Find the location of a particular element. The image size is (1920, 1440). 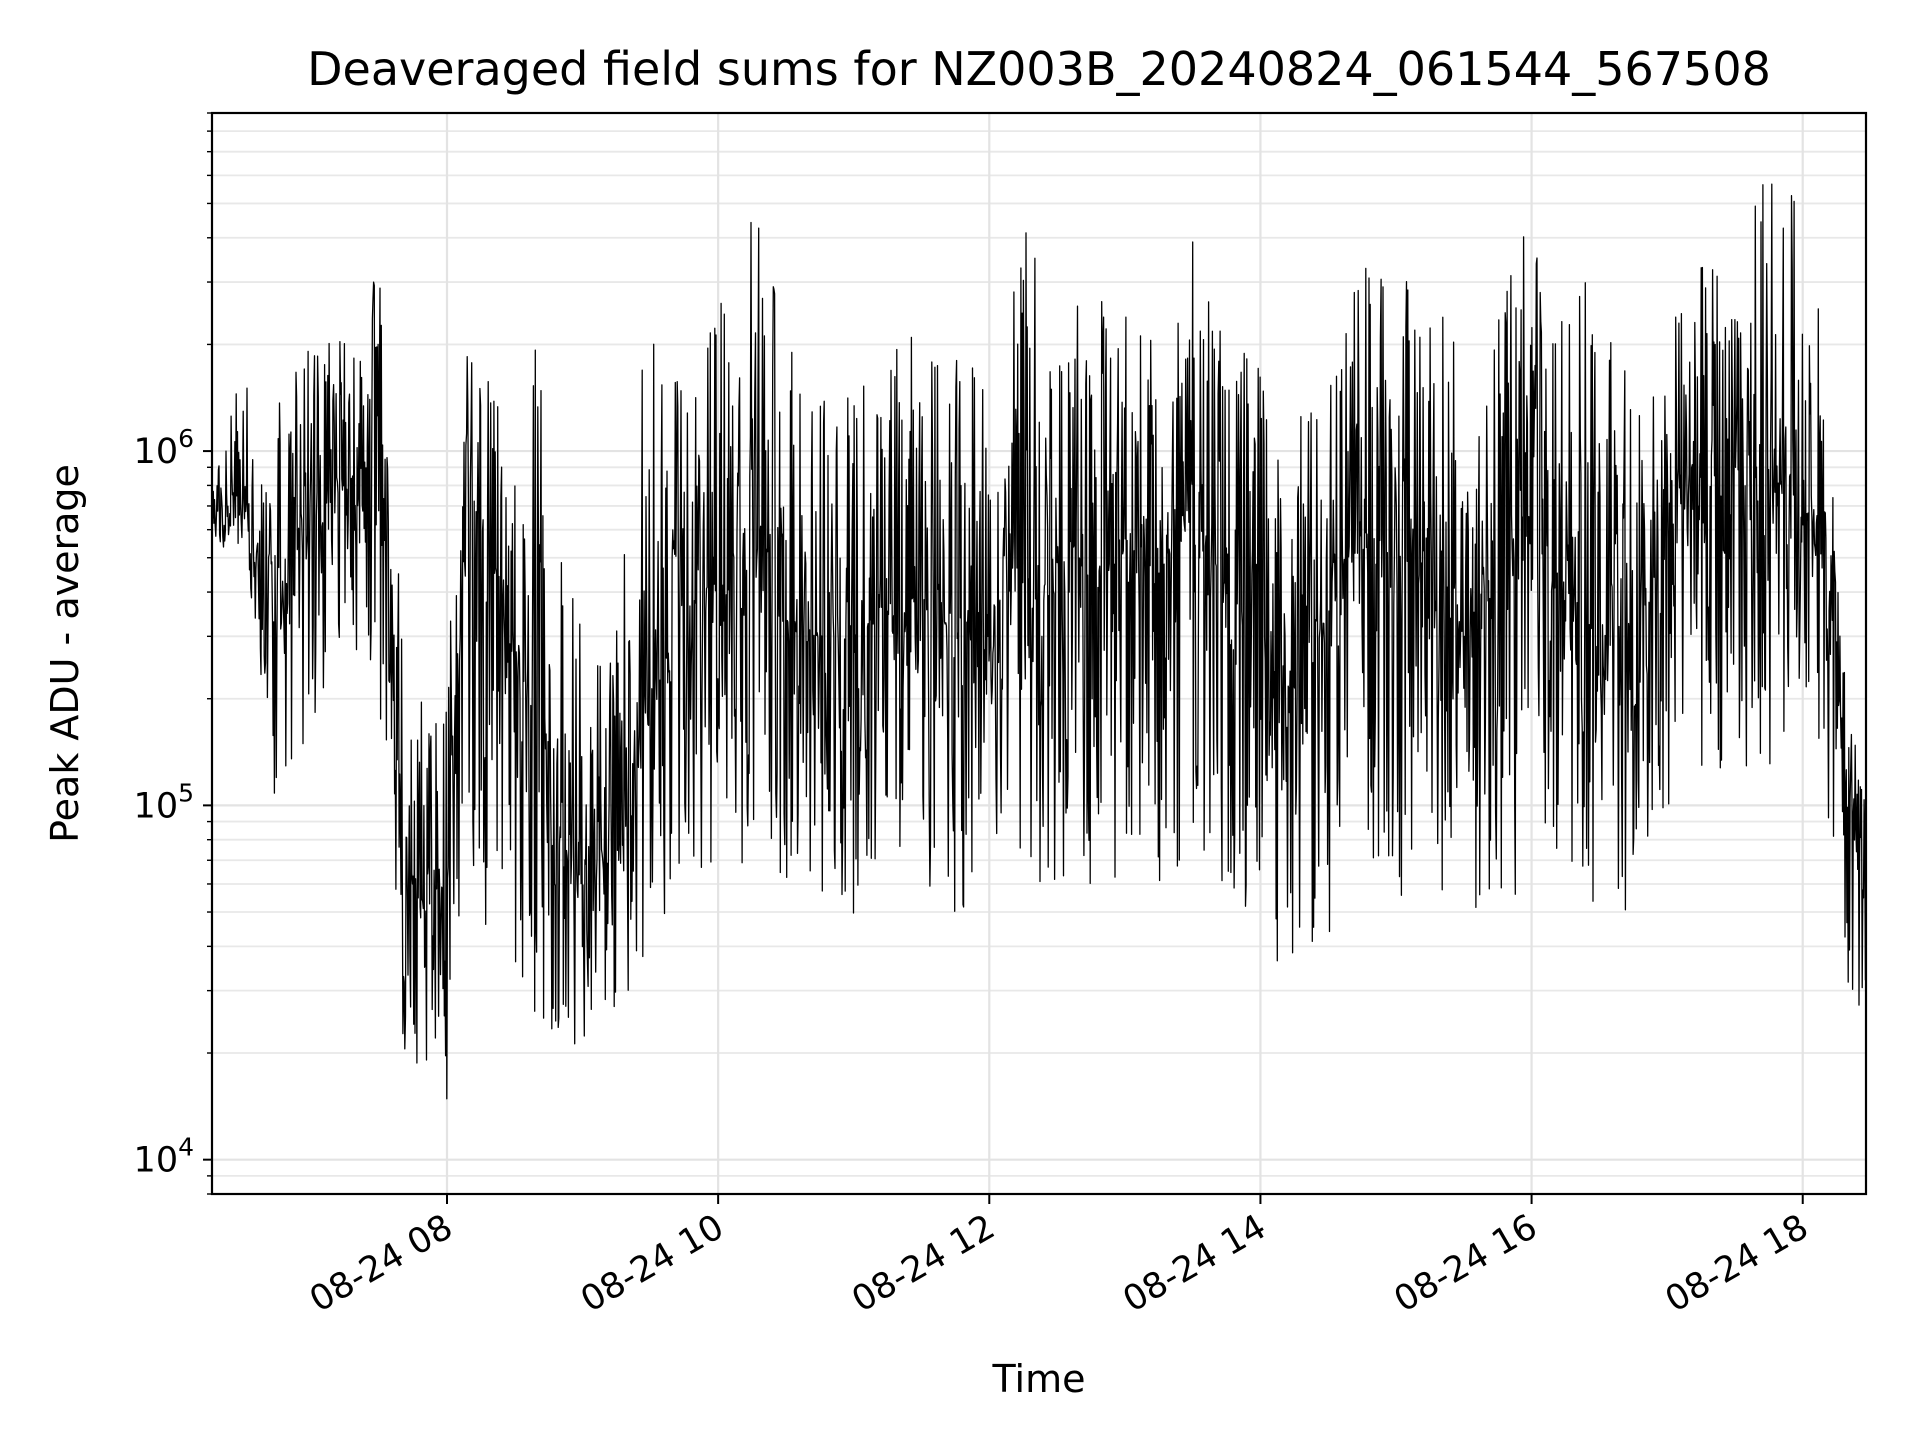

y-tick-label: 10⁶ is located at coordinates (164, 448).